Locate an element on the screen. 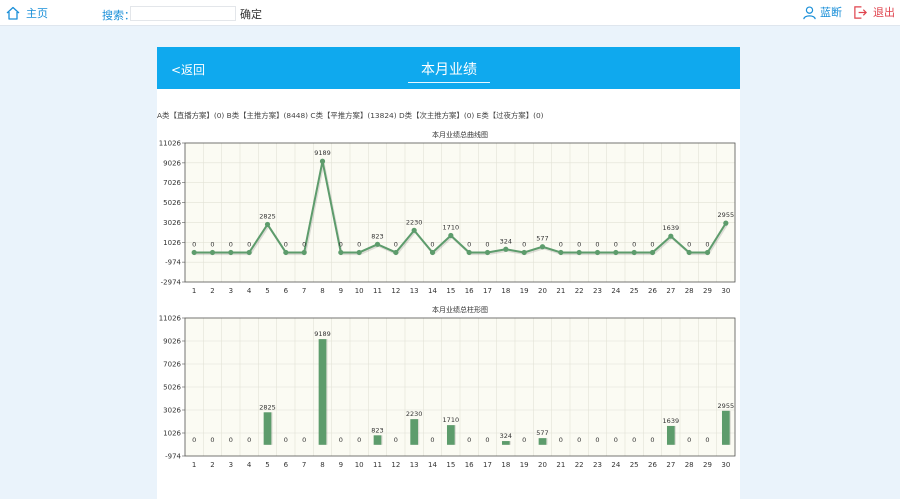  x-tick-label: 27 is located at coordinates (670, 291).